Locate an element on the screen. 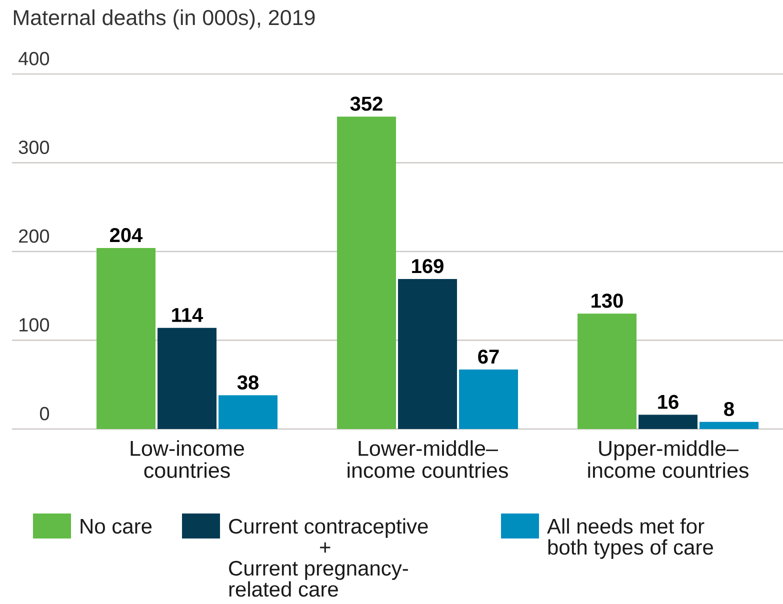  data-label: 130 is located at coordinates (607, 301).